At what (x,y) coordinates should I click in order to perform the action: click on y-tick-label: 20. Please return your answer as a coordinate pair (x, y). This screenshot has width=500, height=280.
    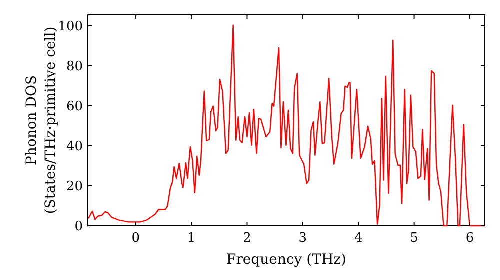
    Looking at the image, I should click on (74, 187).